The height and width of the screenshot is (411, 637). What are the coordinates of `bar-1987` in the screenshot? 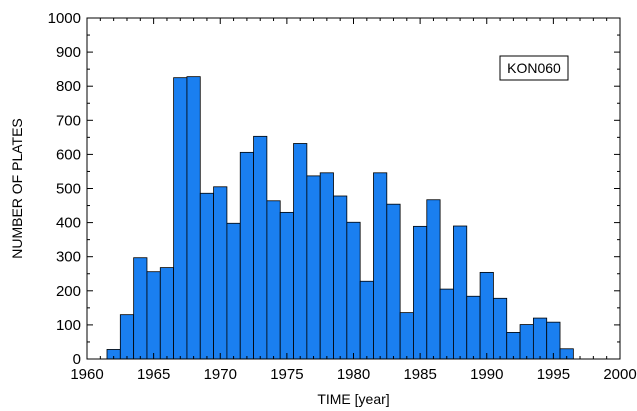 It's located at (446, 324).